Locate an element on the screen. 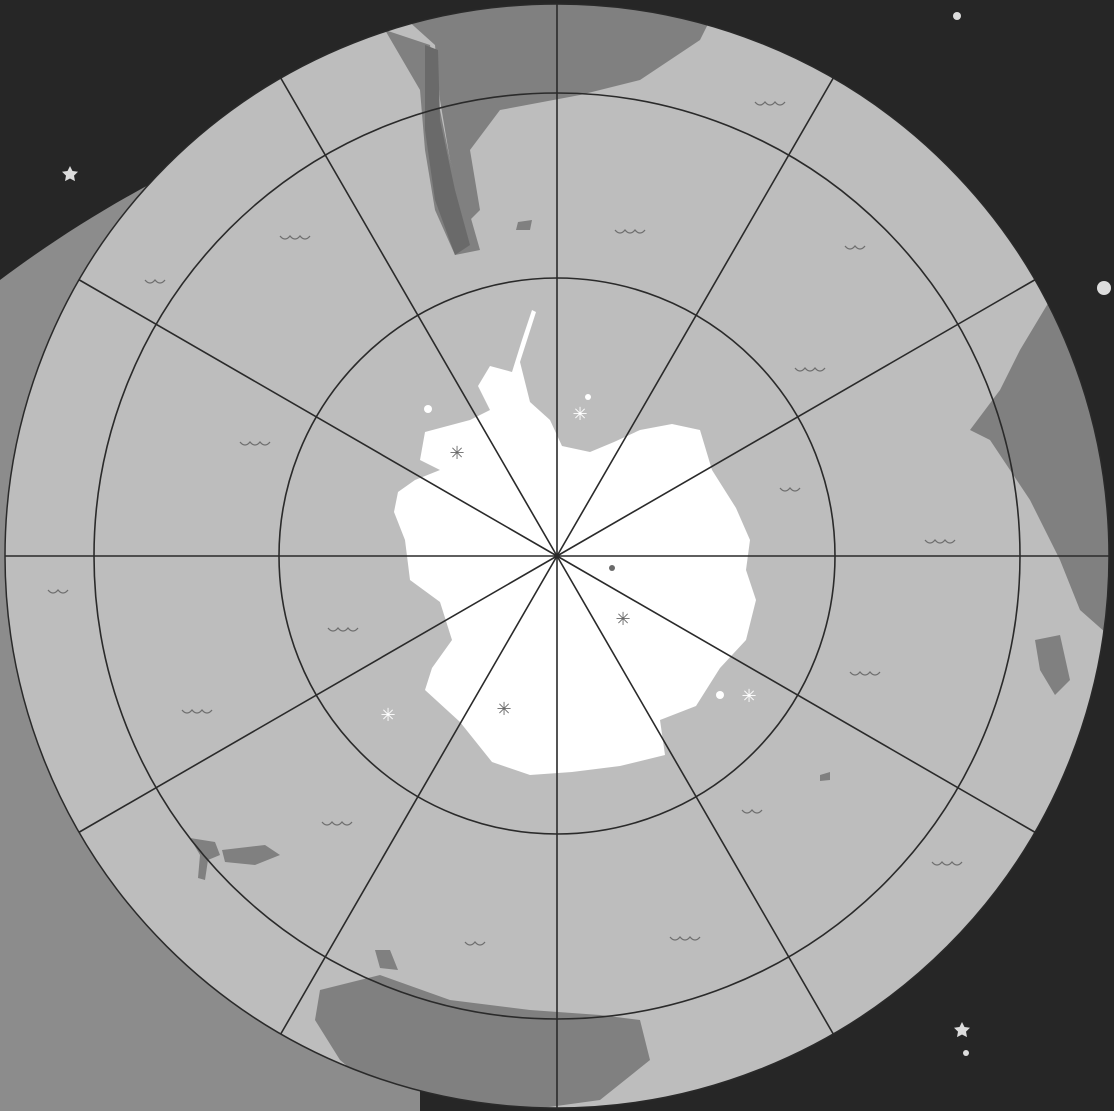 The height and width of the screenshot is (1111, 1114). africa is located at coordinates (1039, 465).